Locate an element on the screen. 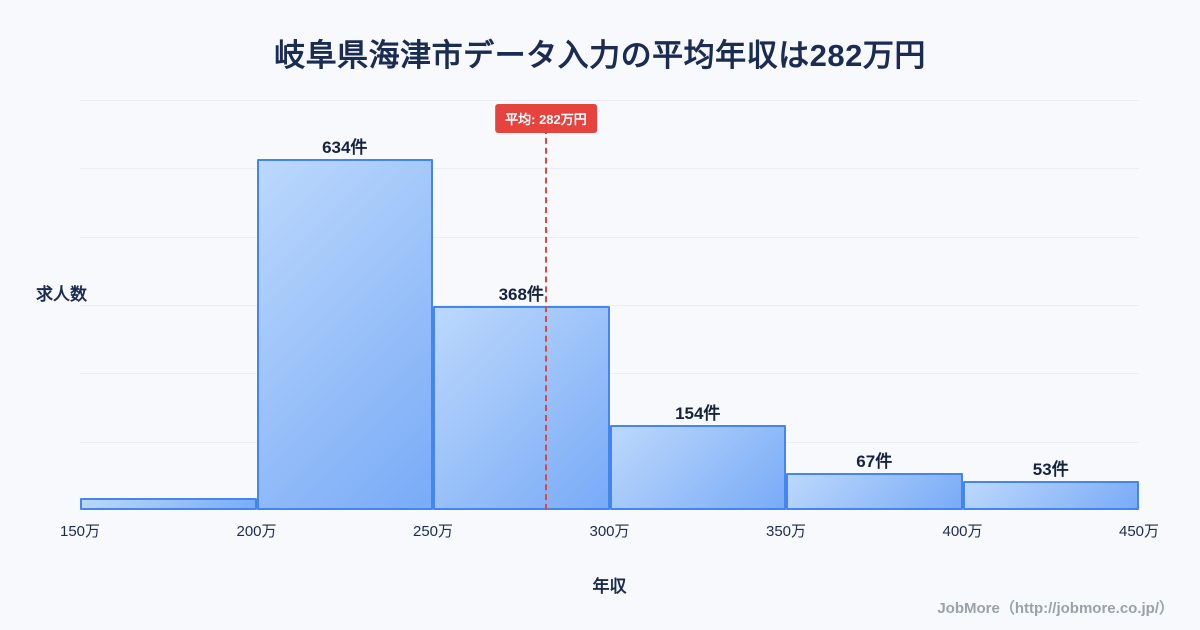 The height and width of the screenshot is (630, 1200). x-tick-label: 200万 is located at coordinates (256, 531).